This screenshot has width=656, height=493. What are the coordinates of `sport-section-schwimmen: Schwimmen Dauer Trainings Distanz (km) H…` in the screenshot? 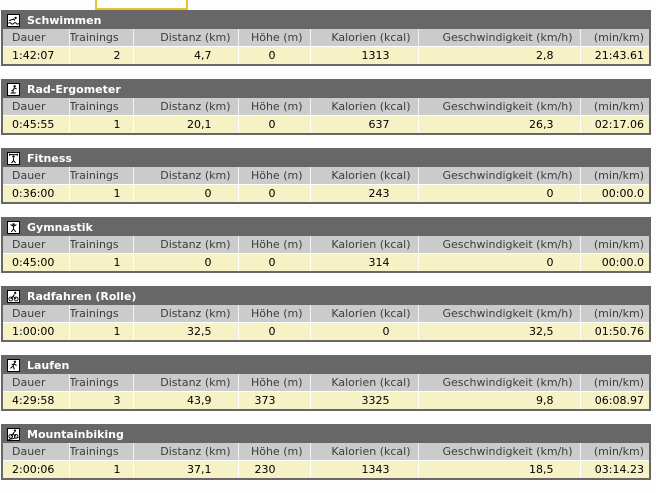 It's located at (326, 38).